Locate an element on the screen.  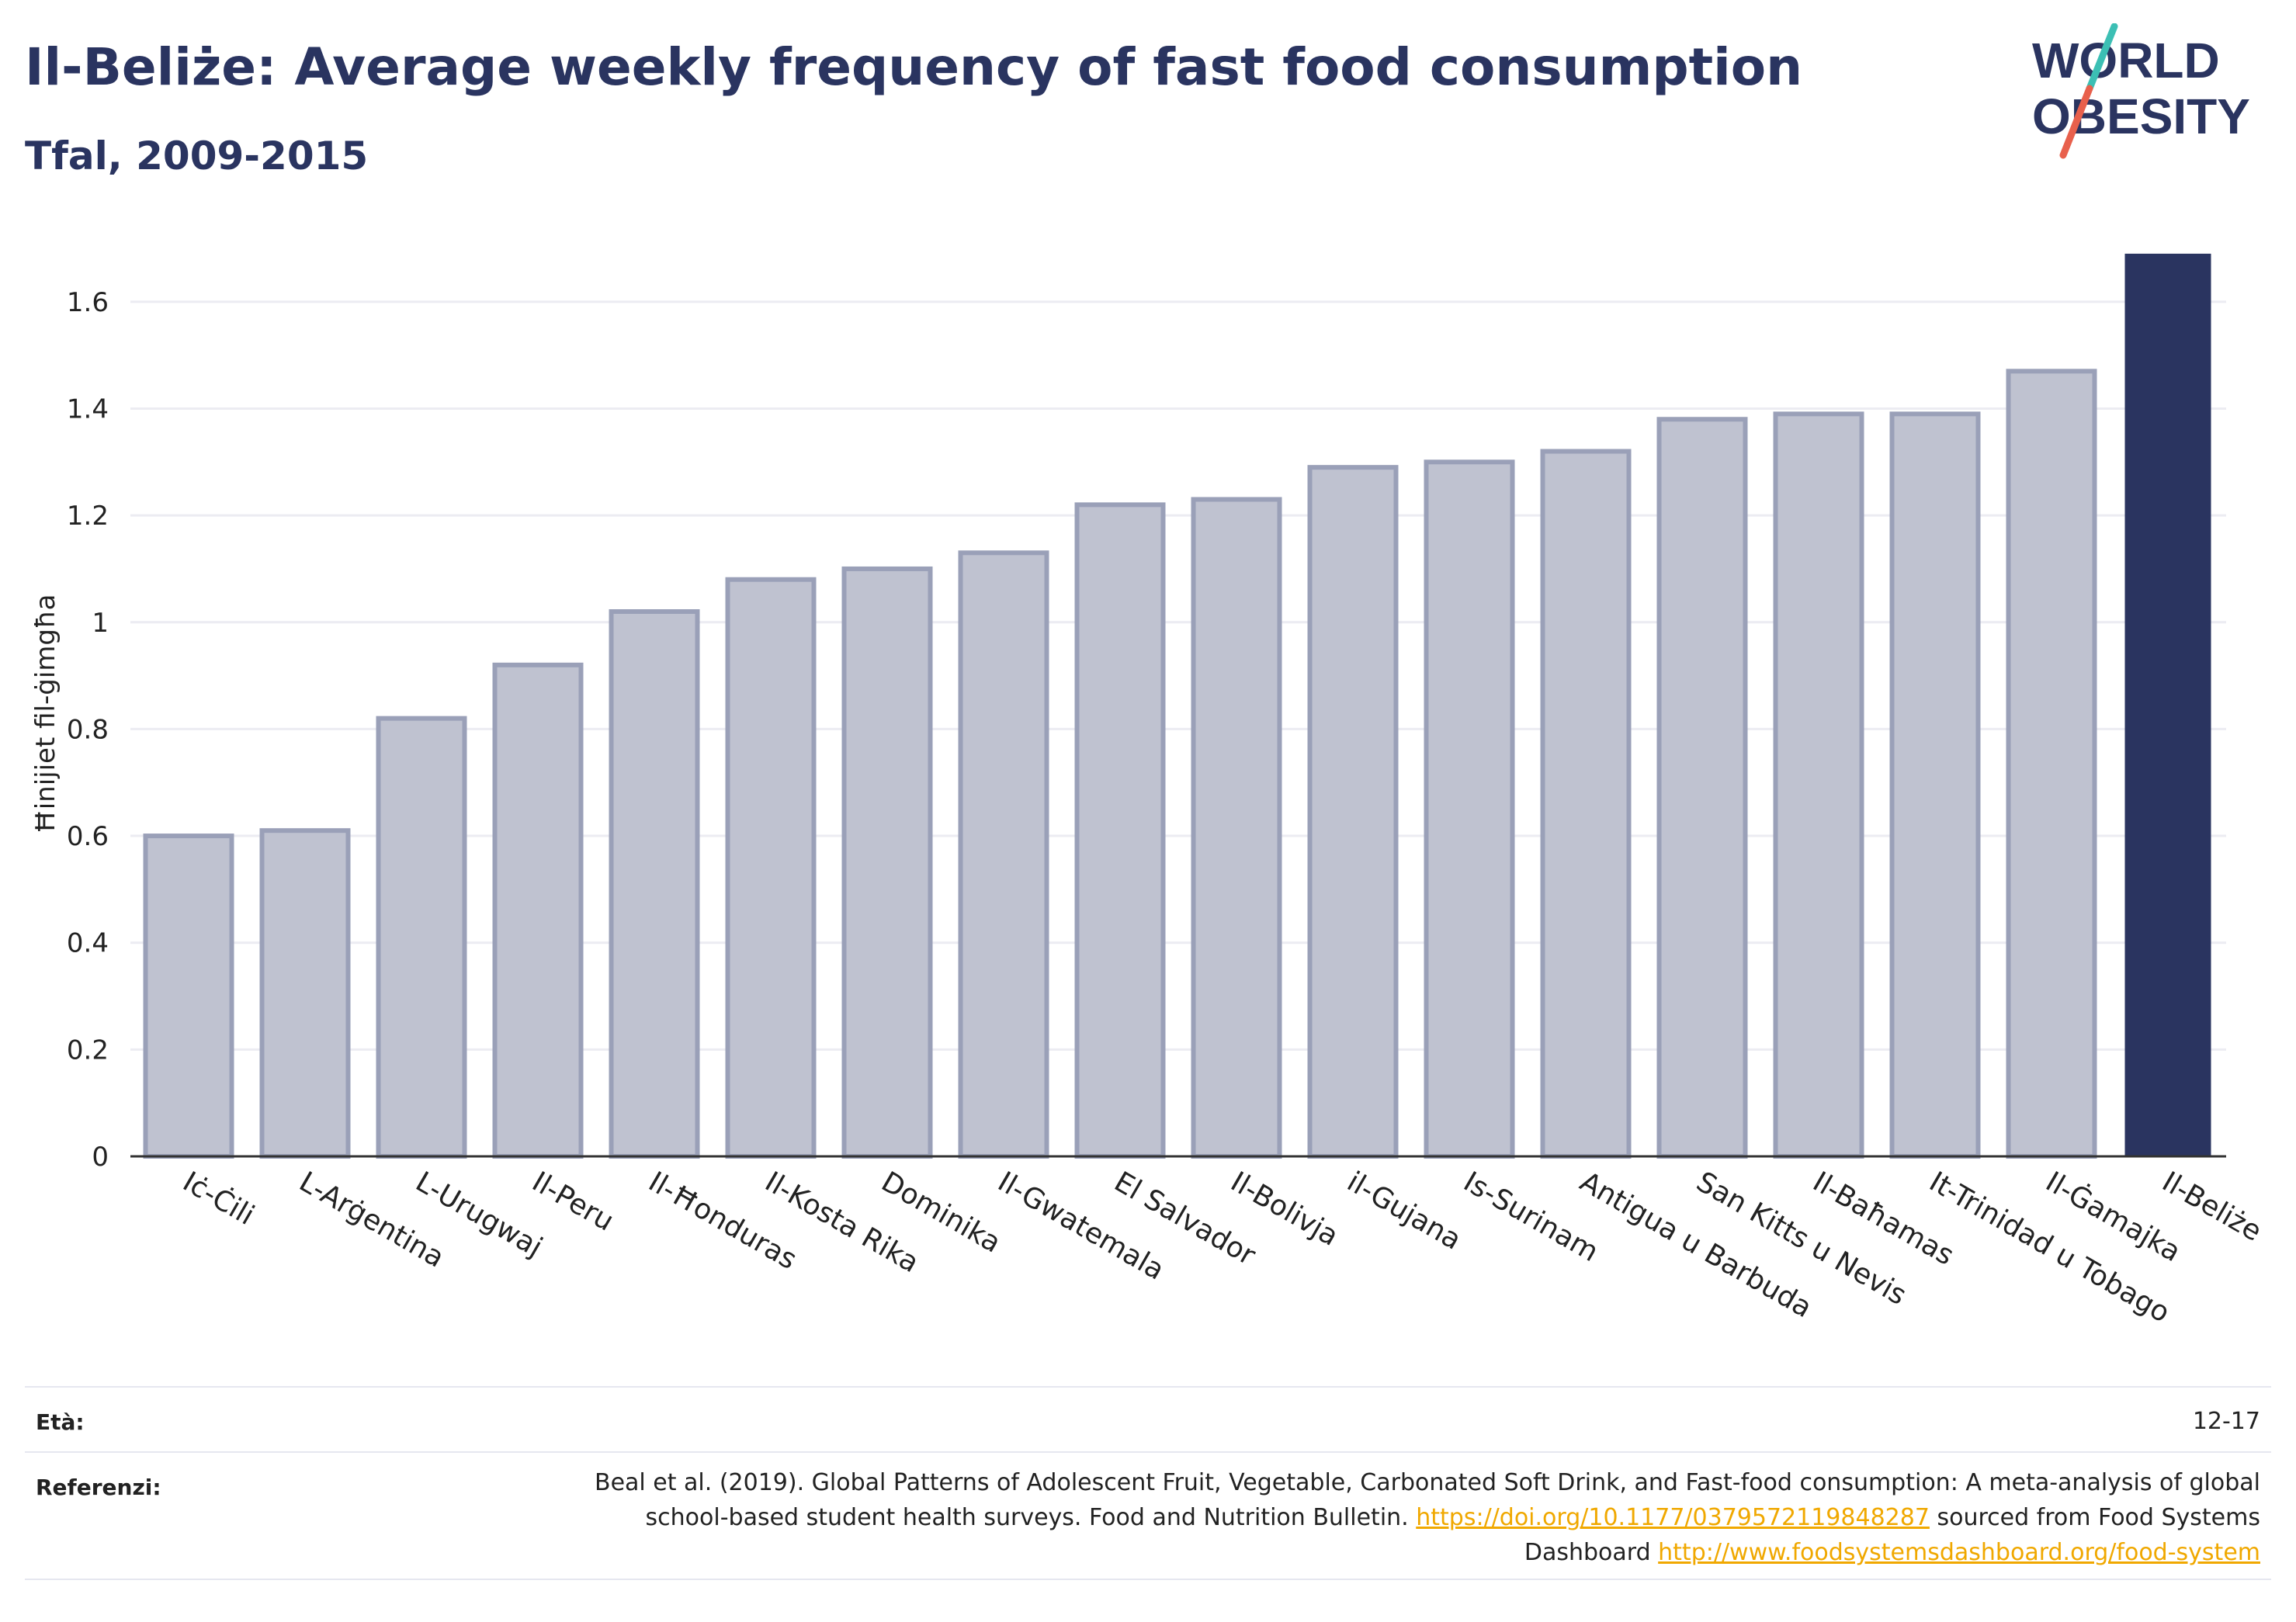
x-tick-label: Iċ-Ċili is located at coordinates (219, 1198).